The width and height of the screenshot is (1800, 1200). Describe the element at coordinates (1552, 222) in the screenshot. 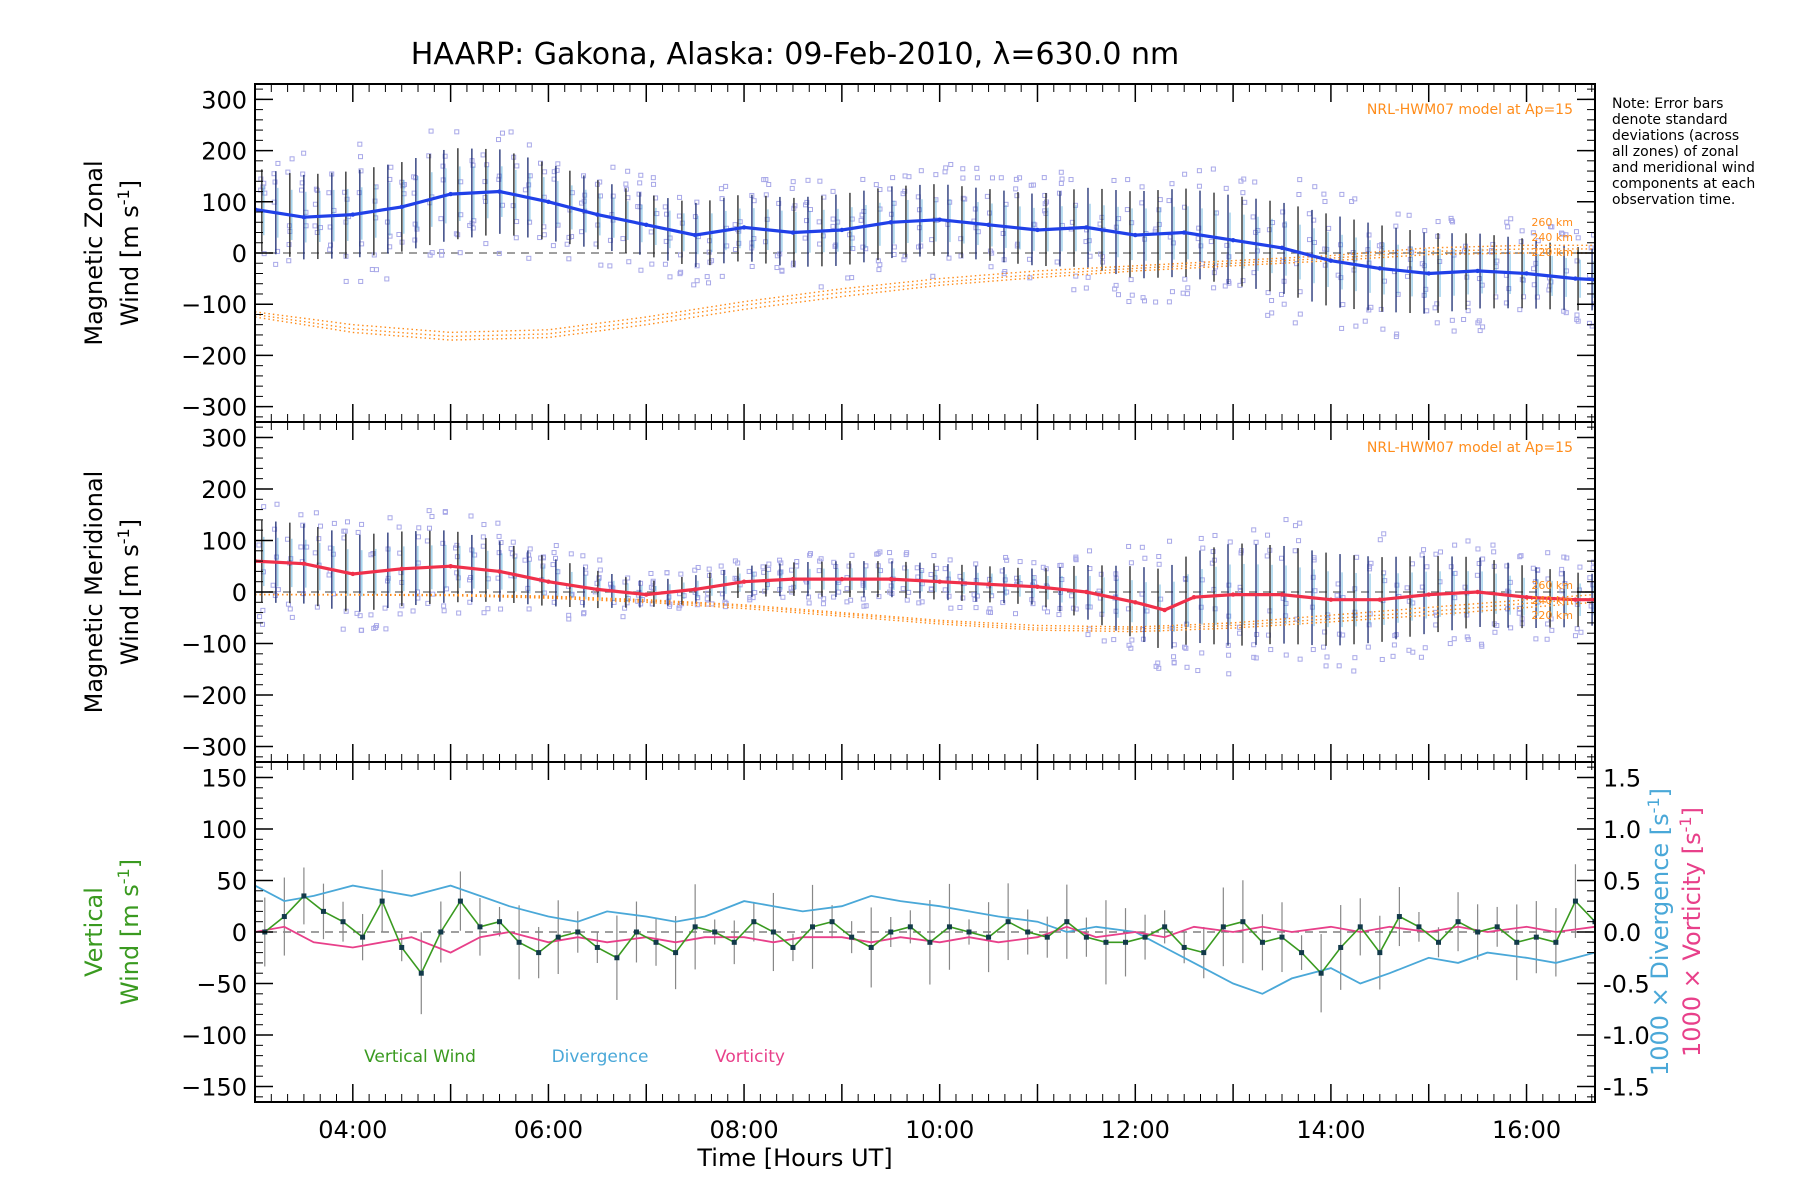

I see `altitude-label: 260 km` at that location.